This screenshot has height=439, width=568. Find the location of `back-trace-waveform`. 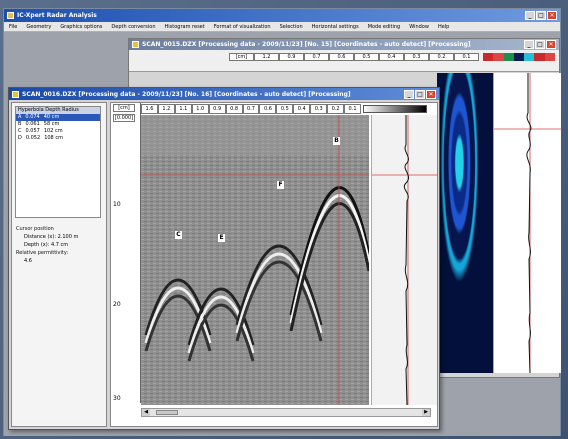

back-trace-waveform is located at coordinates (528, 223).